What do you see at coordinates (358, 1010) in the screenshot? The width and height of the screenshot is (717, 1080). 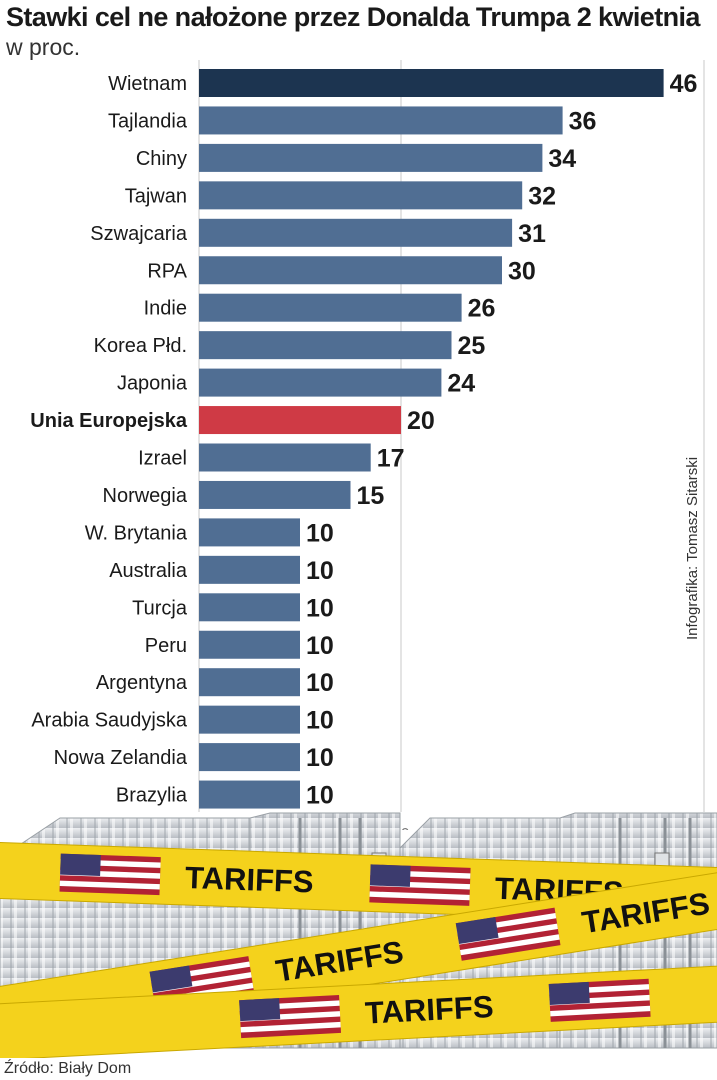 I see `caution-tape: TARIFFS` at bounding box center [358, 1010].